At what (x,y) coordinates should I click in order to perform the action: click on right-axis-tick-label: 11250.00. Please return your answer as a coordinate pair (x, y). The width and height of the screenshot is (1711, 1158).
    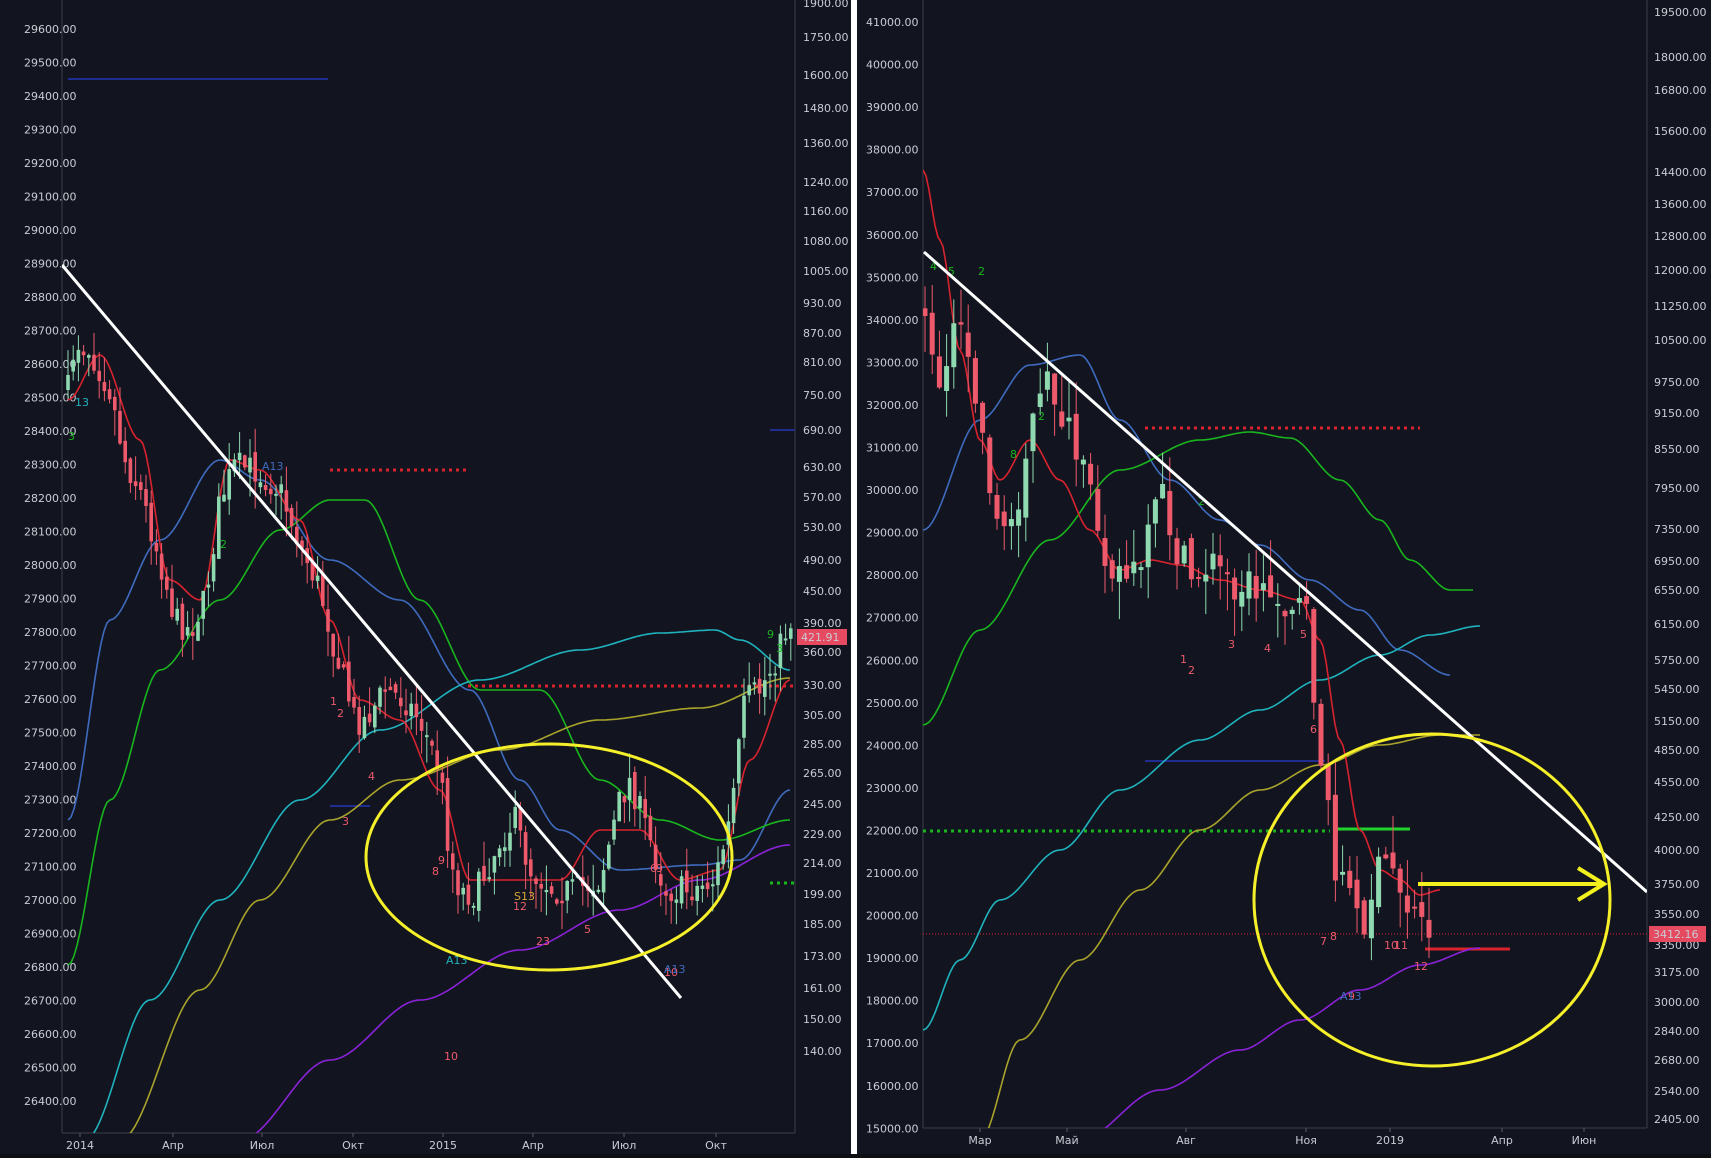
    Looking at the image, I should click on (1680, 306).